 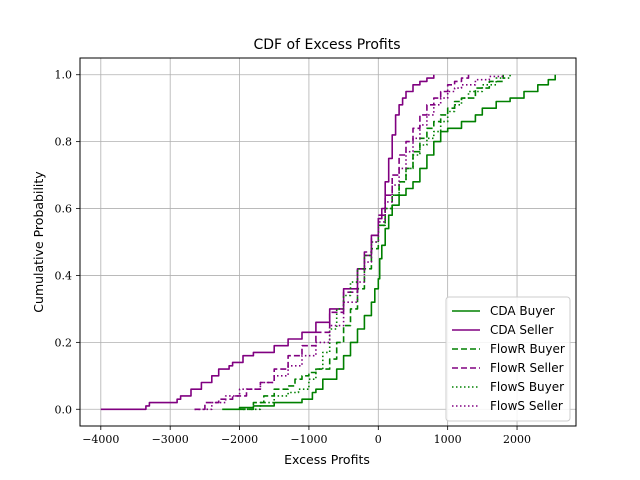 I want to click on y-tick-label: 0.6, so click(x=64, y=209).